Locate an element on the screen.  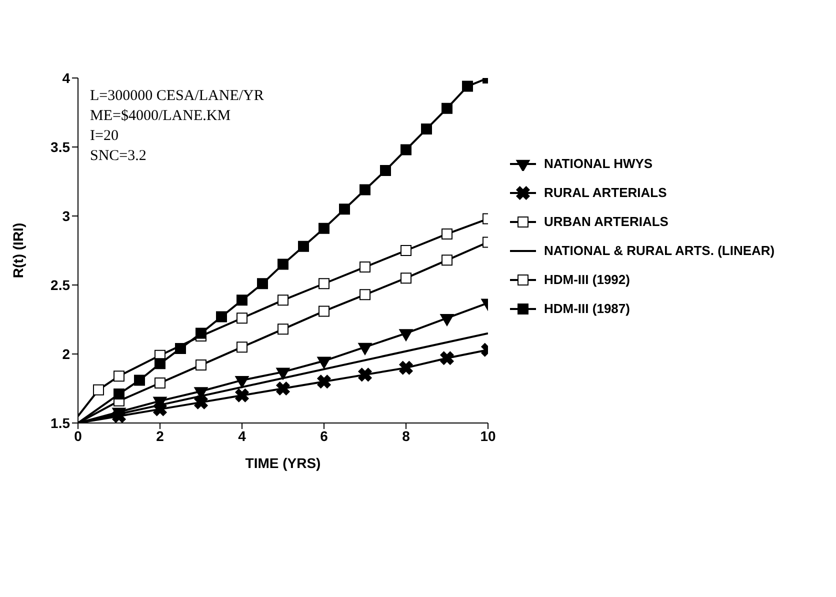
legend-label: RURAL ARTERIALS is located at coordinates (605, 192).